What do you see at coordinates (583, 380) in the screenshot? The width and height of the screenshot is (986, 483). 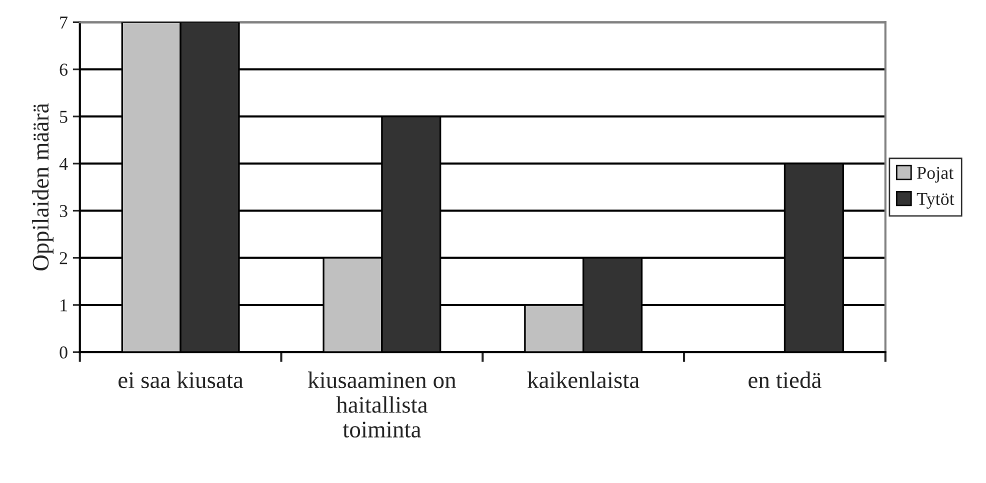 I see `x-tick-label: kaikenlaista` at bounding box center [583, 380].